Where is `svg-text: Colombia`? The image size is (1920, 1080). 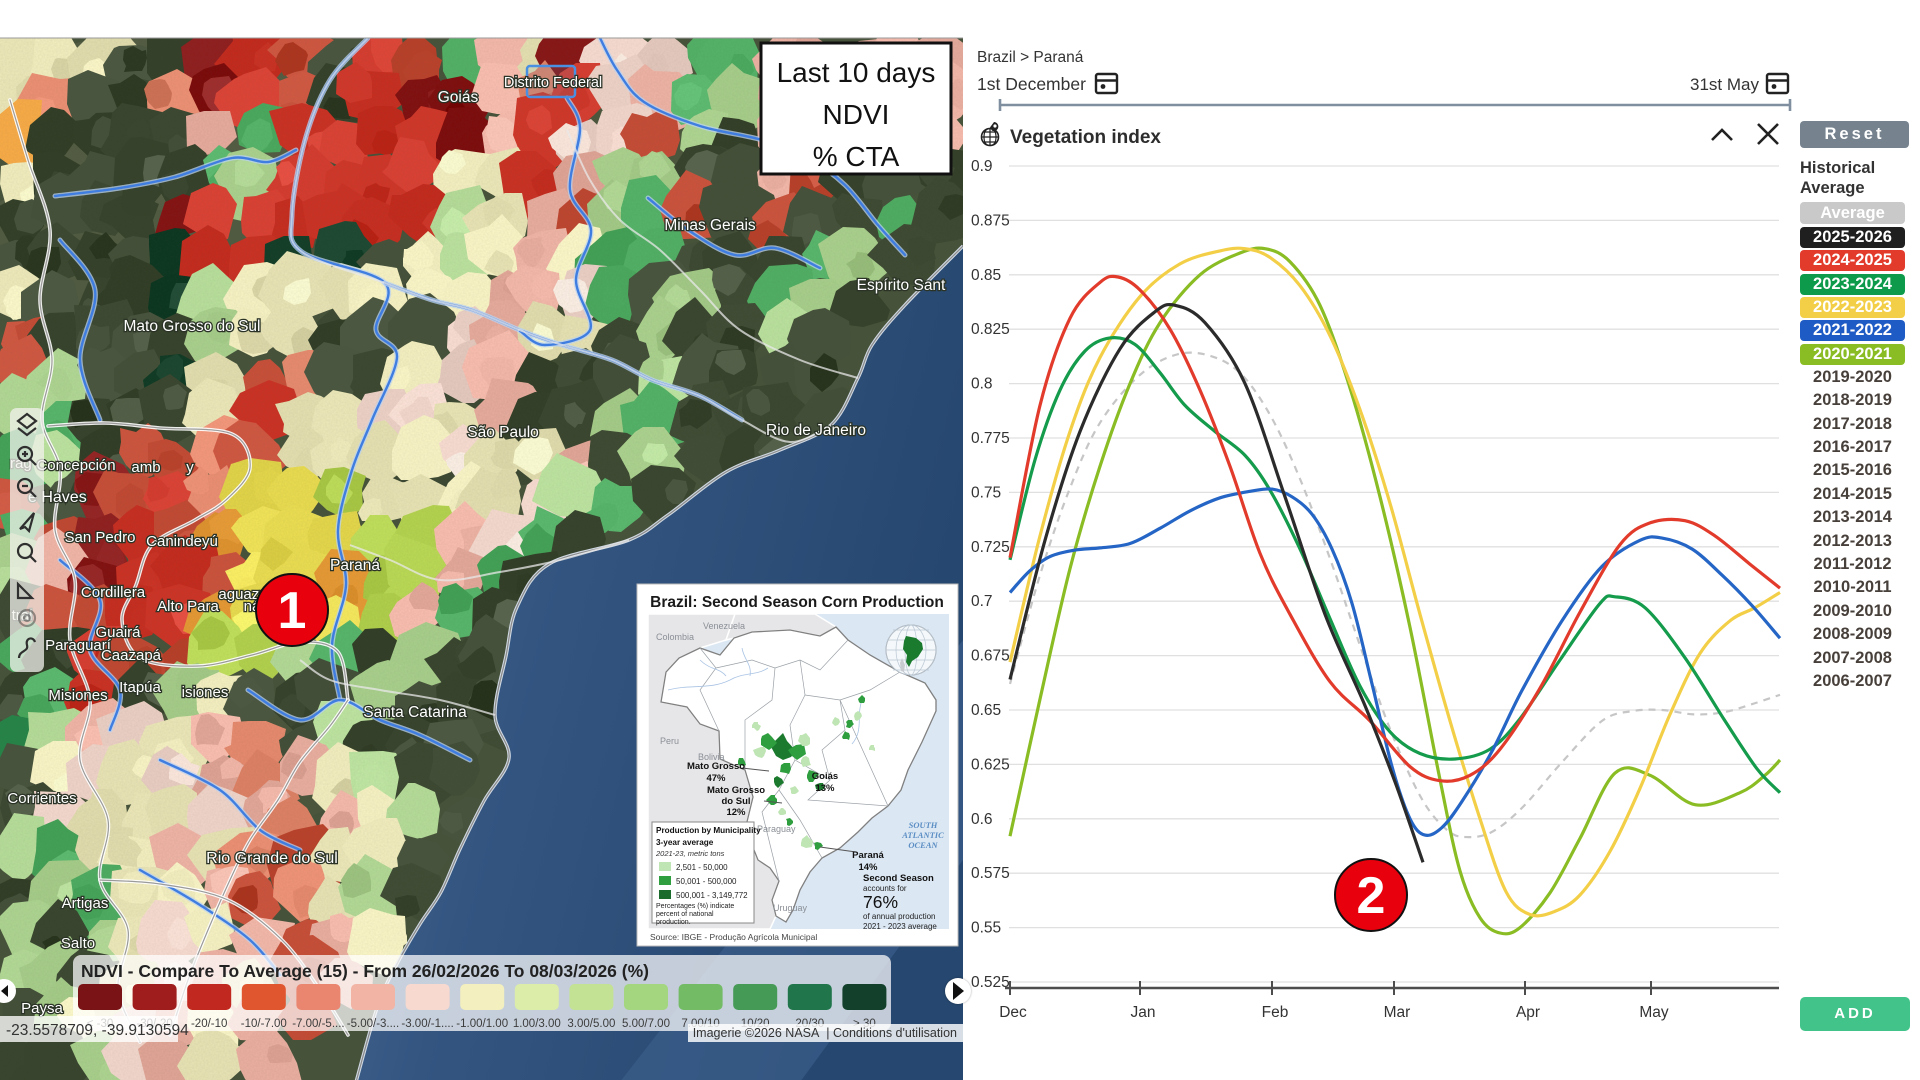
svg-text: Colombia is located at coordinates (675, 637).